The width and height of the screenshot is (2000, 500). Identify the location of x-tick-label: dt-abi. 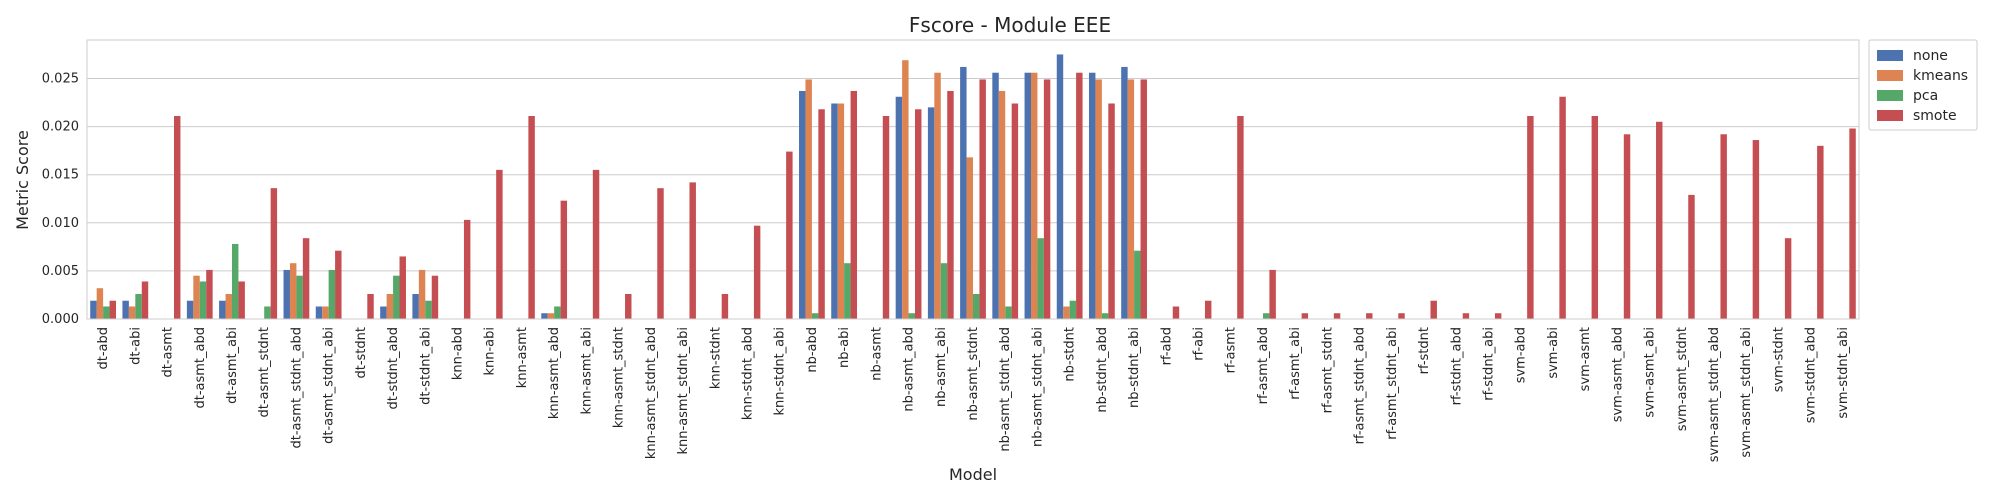
(135, 346).